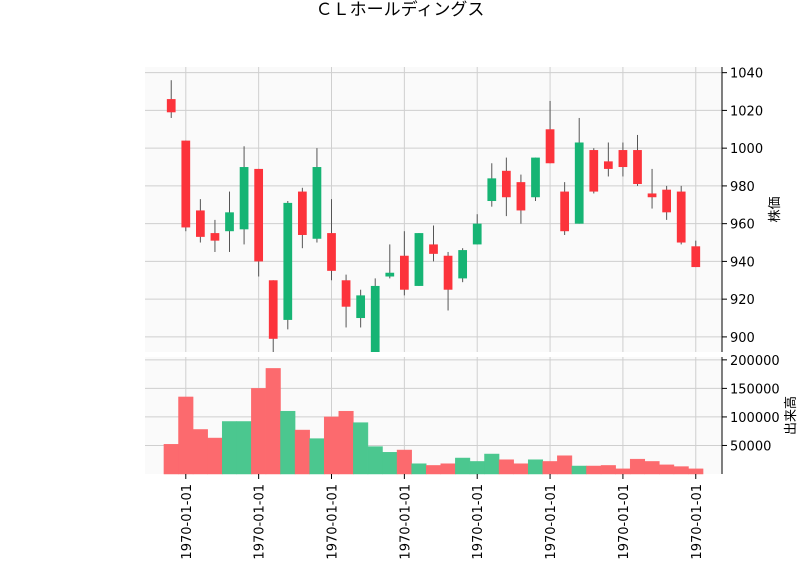  What do you see at coordinates (746, 149) in the screenshot?
I see `price-tick-label: 1000` at bounding box center [746, 149].